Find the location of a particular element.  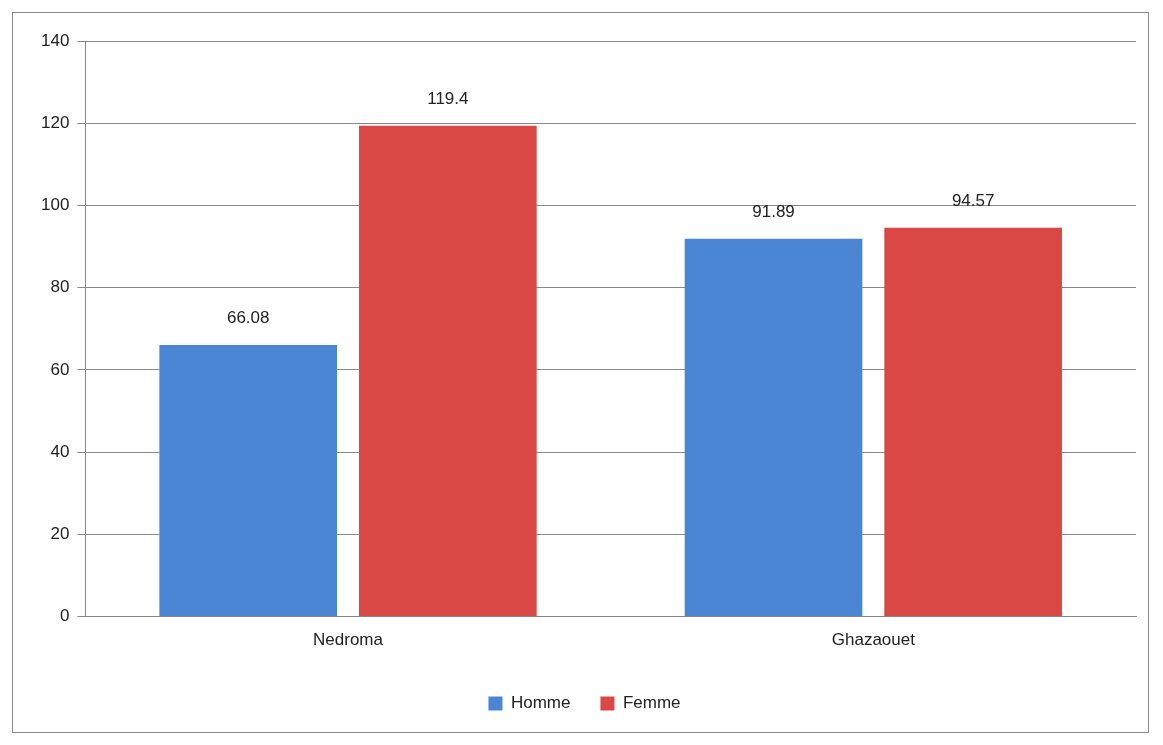

y-tick-label: 140 is located at coordinates (55, 40).